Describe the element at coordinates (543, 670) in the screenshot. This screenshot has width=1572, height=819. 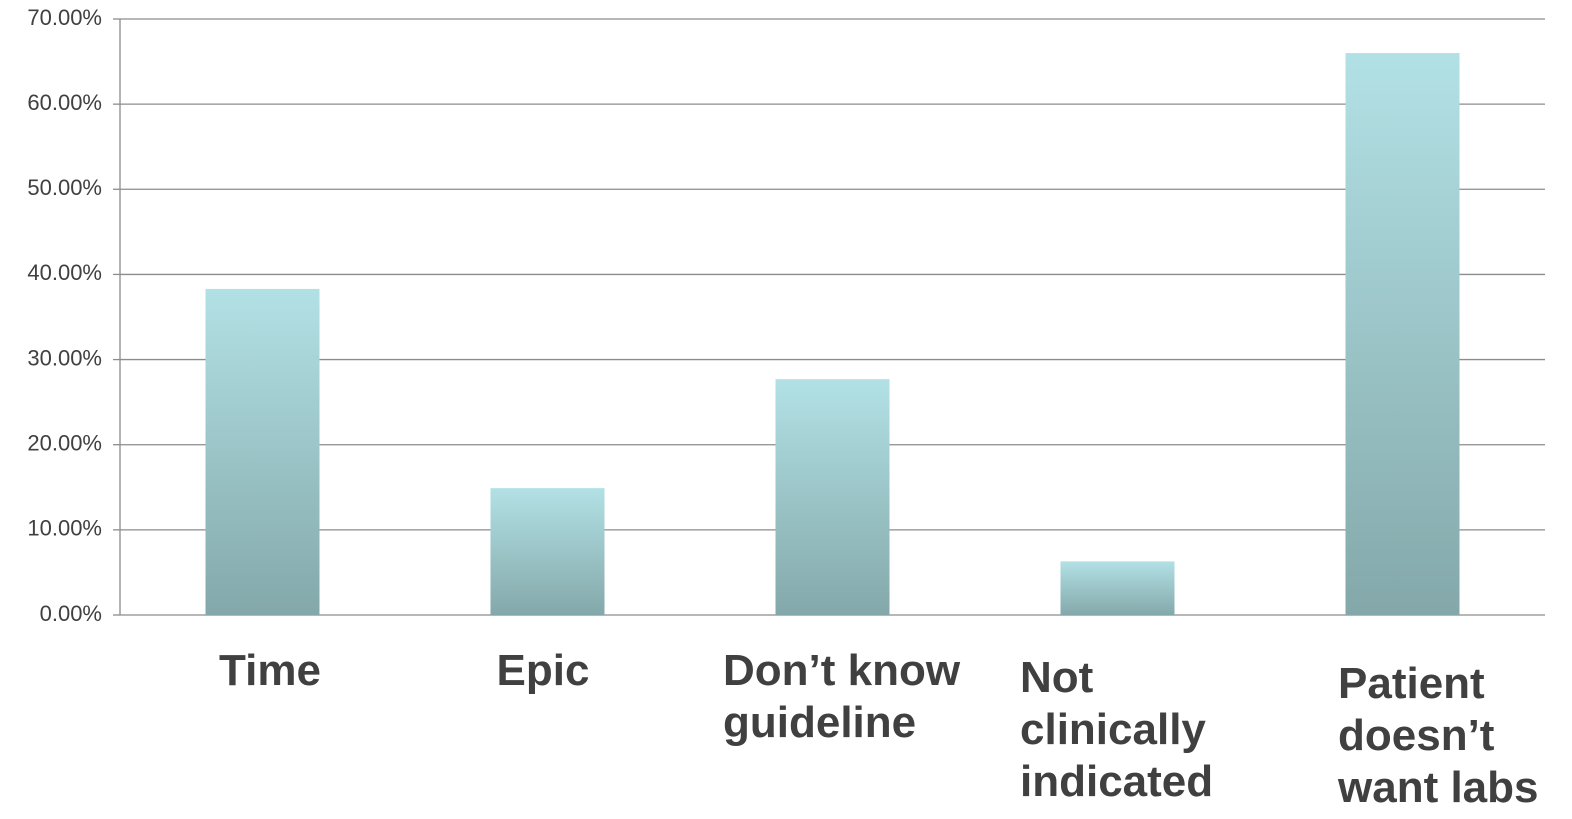
I see `x-tick-label: Epic` at that location.